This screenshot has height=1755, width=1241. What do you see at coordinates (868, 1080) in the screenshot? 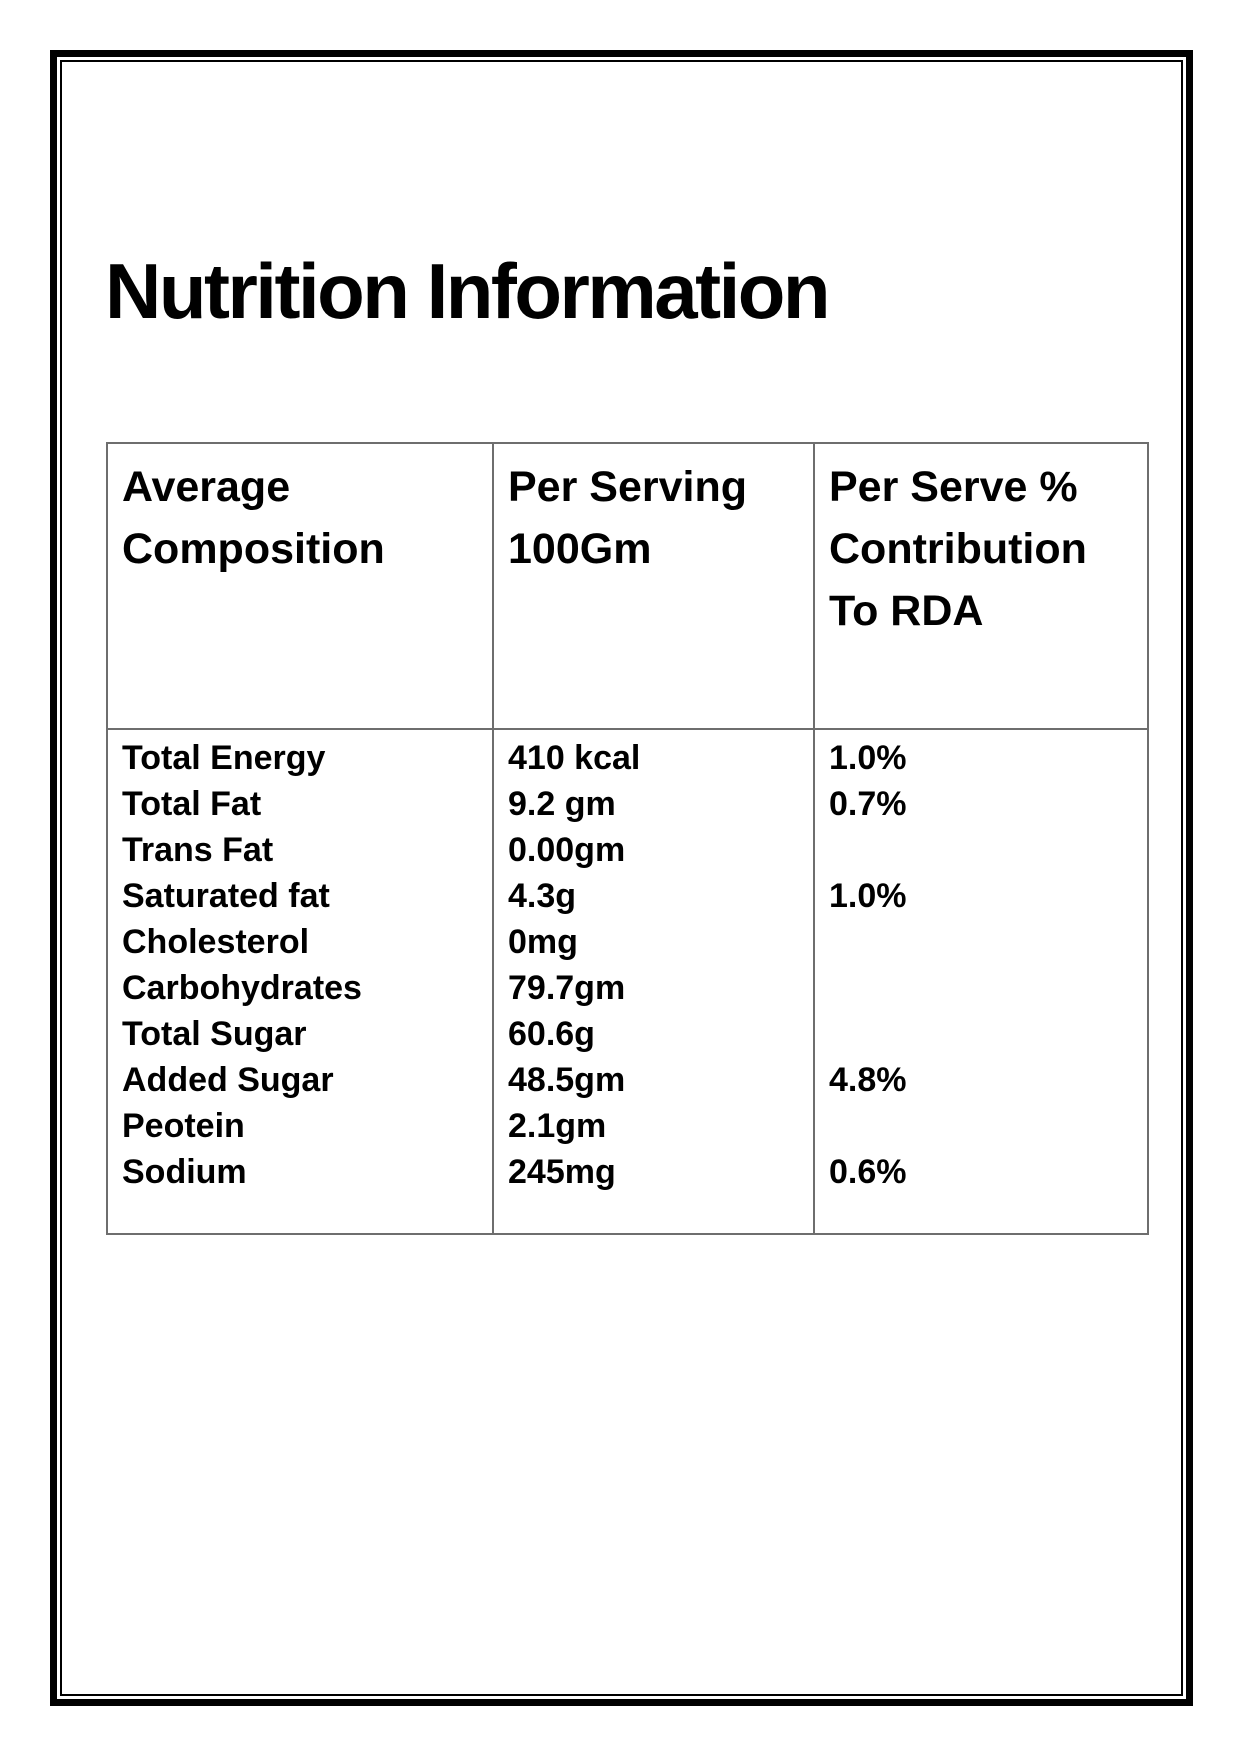
I see `rda-value: 4.8%` at bounding box center [868, 1080].